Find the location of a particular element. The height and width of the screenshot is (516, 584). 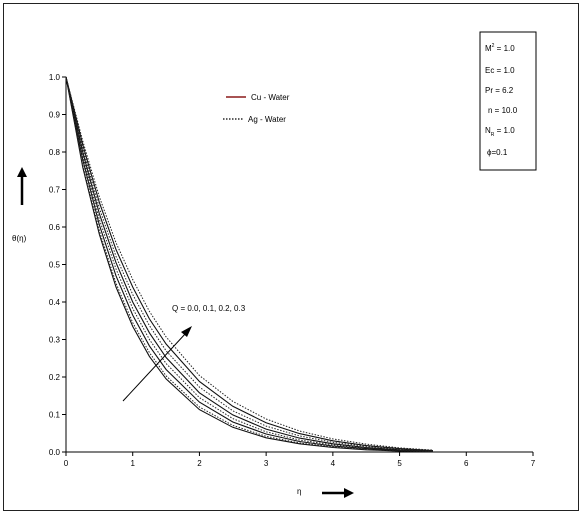

x-axis-arrowhead-icon is located at coordinates (349, 493).